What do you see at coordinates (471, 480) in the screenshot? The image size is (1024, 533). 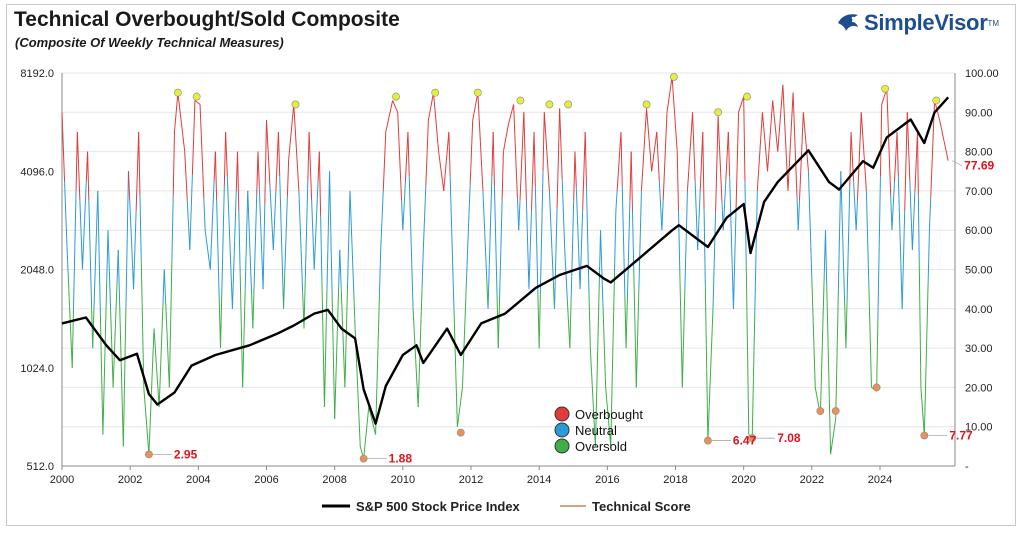 I see `x-tick-label: 2012` at bounding box center [471, 480].